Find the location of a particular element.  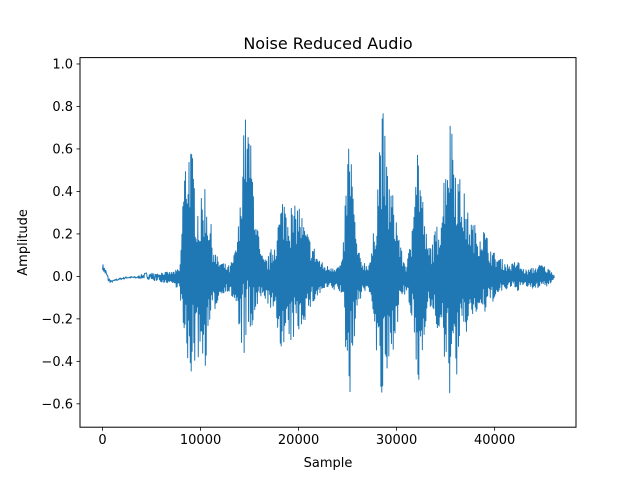

x-axis: 0 10000 20000 30000 40000 is located at coordinates (306, 437).